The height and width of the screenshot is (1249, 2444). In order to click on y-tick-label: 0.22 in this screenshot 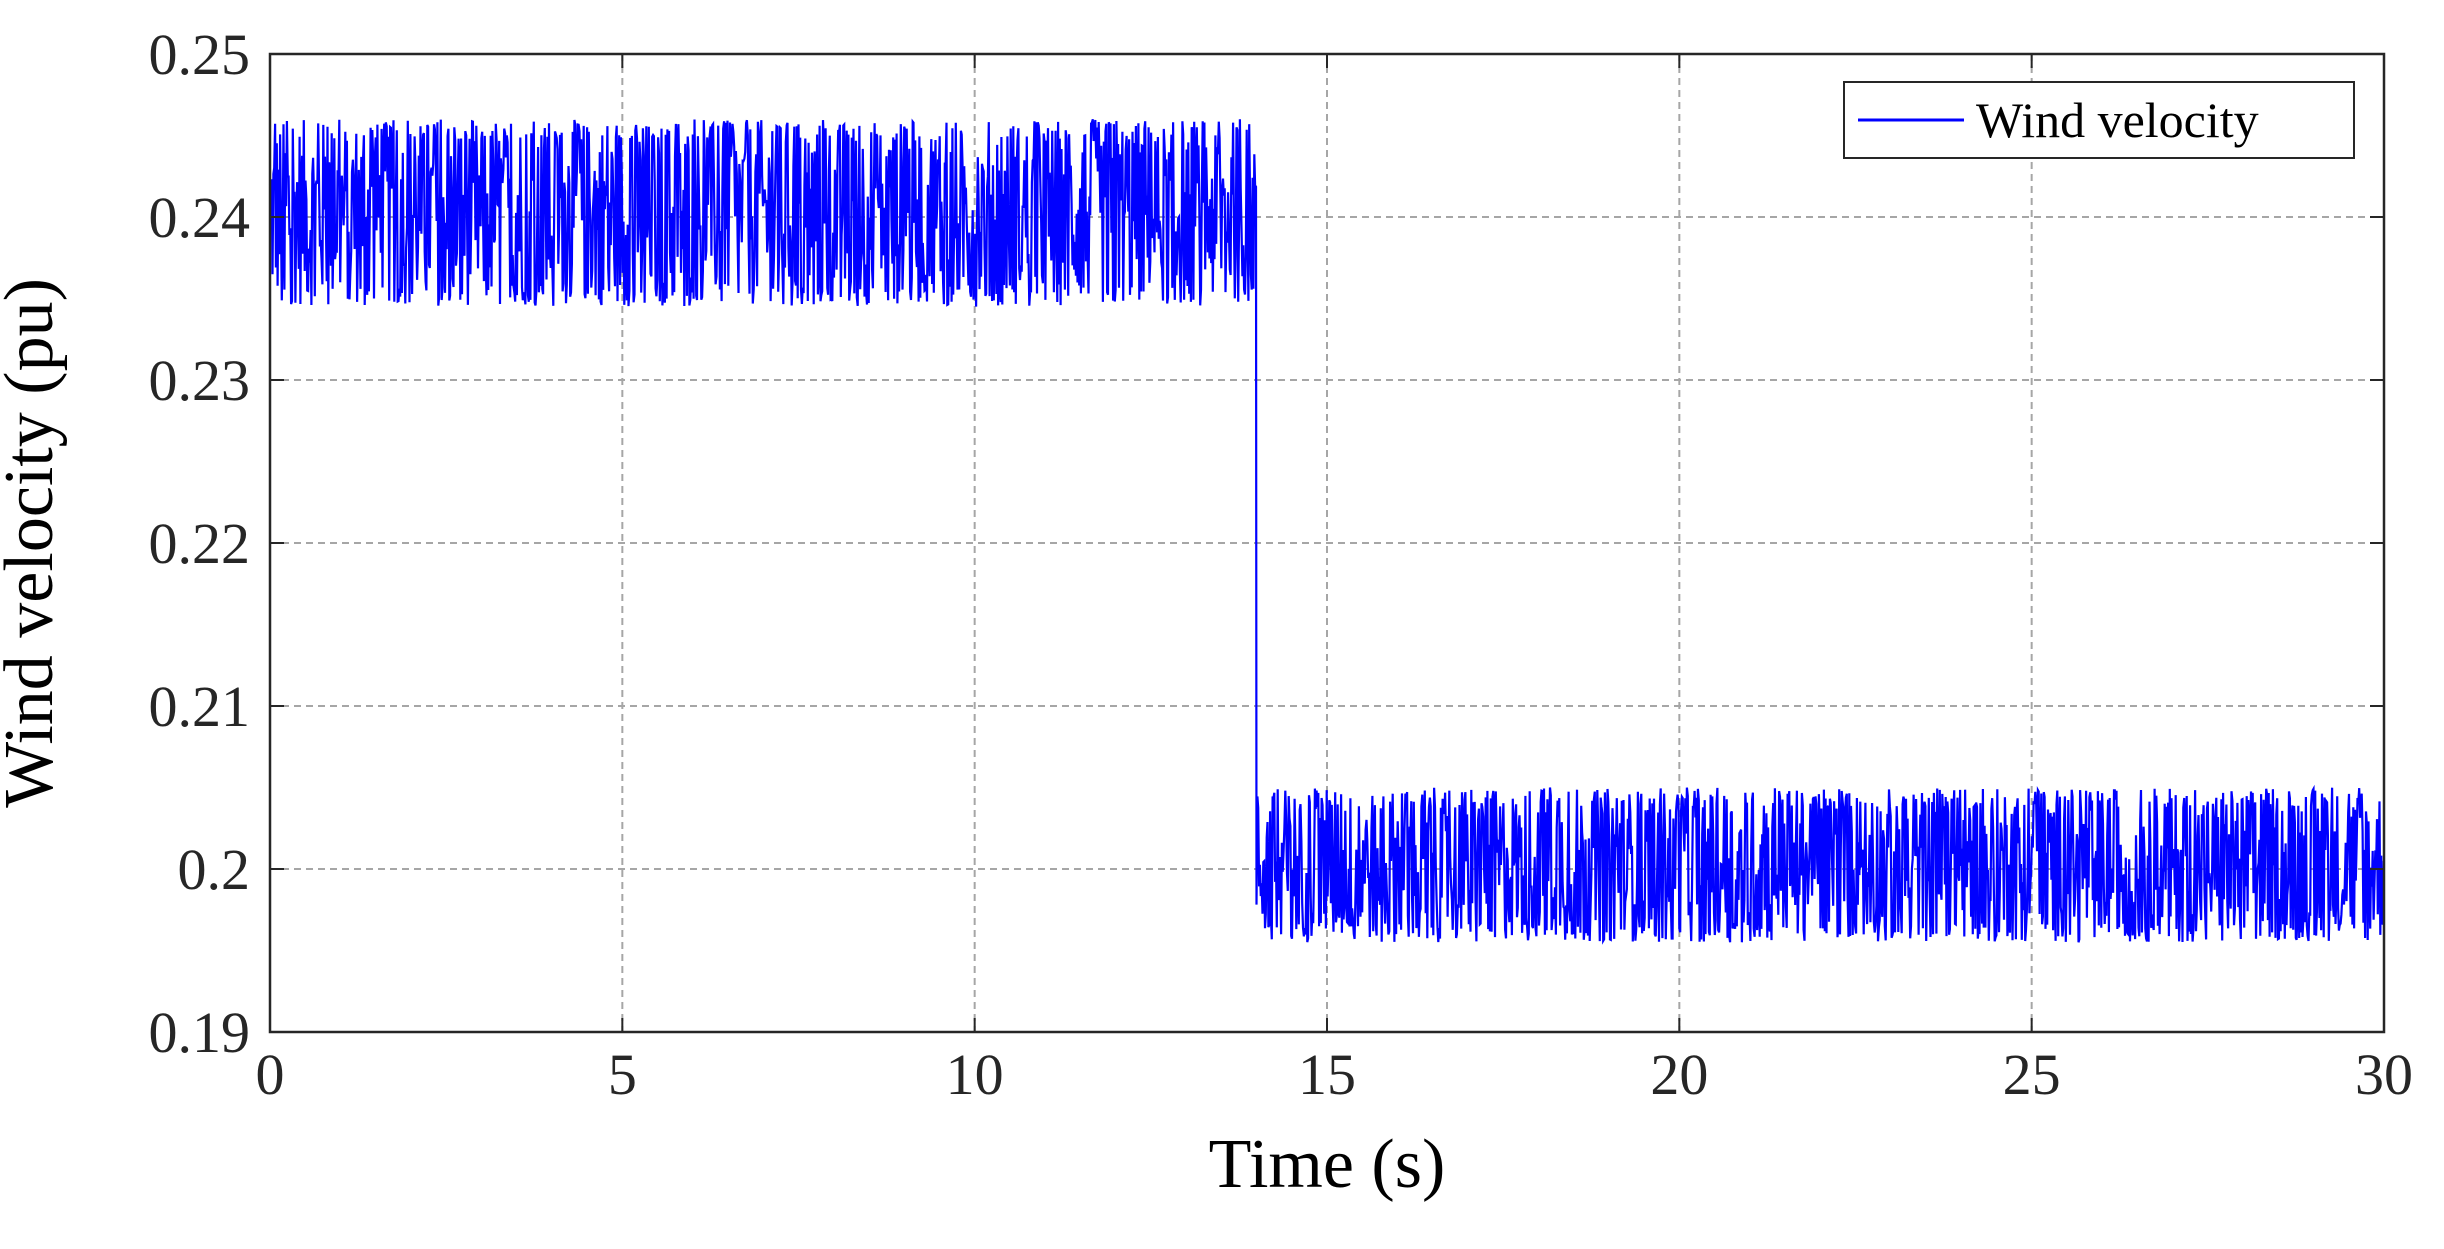, I will do `click(200, 543)`.